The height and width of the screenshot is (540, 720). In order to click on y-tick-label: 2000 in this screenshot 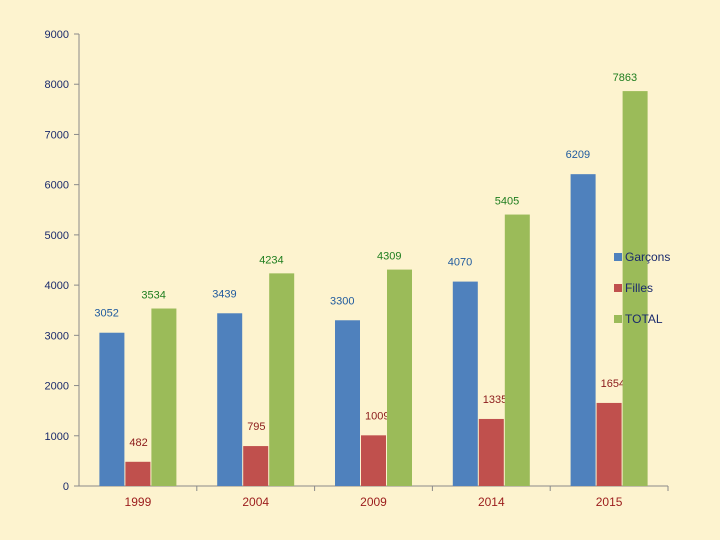, I will do `click(57, 387)`.